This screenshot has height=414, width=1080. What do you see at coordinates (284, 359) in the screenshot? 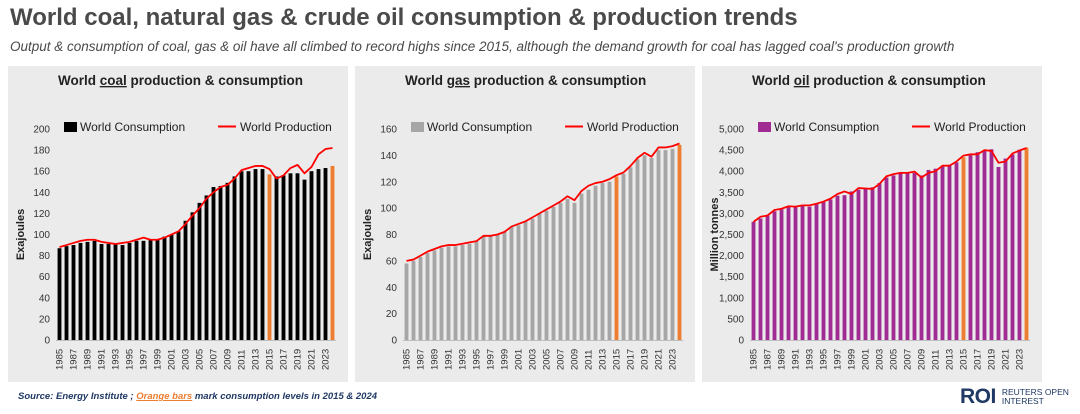
I see `x-tick-label: 2017` at bounding box center [284, 359].